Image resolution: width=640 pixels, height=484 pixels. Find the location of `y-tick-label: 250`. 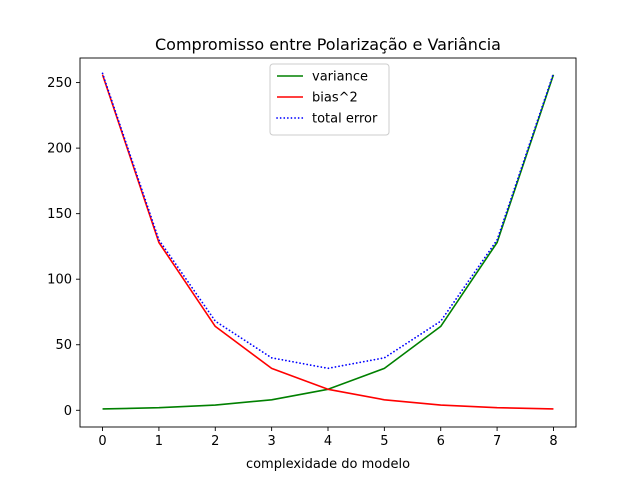

y-tick-label: 250 is located at coordinates (59, 83).